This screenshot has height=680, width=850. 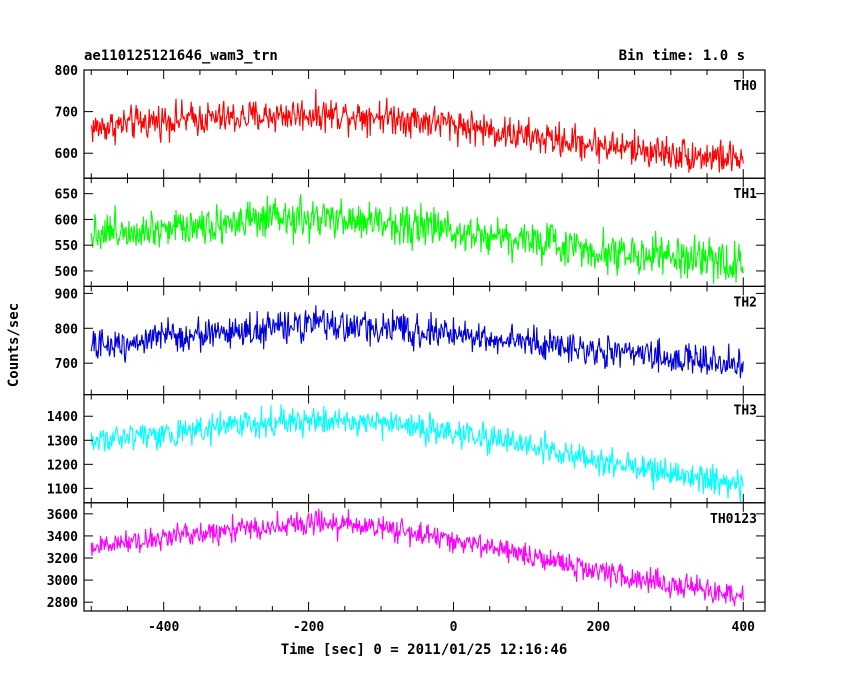 What do you see at coordinates (62, 515) in the screenshot?
I see `y-tick-label: 3600` at bounding box center [62, 515].